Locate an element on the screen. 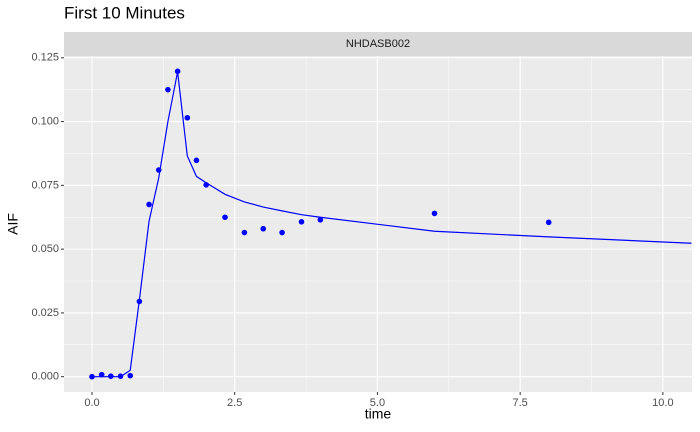 Image resolution: width=700 pixels, height=432 pixels. x-tick-label: 10.0 is located at coordinates (662, 403).